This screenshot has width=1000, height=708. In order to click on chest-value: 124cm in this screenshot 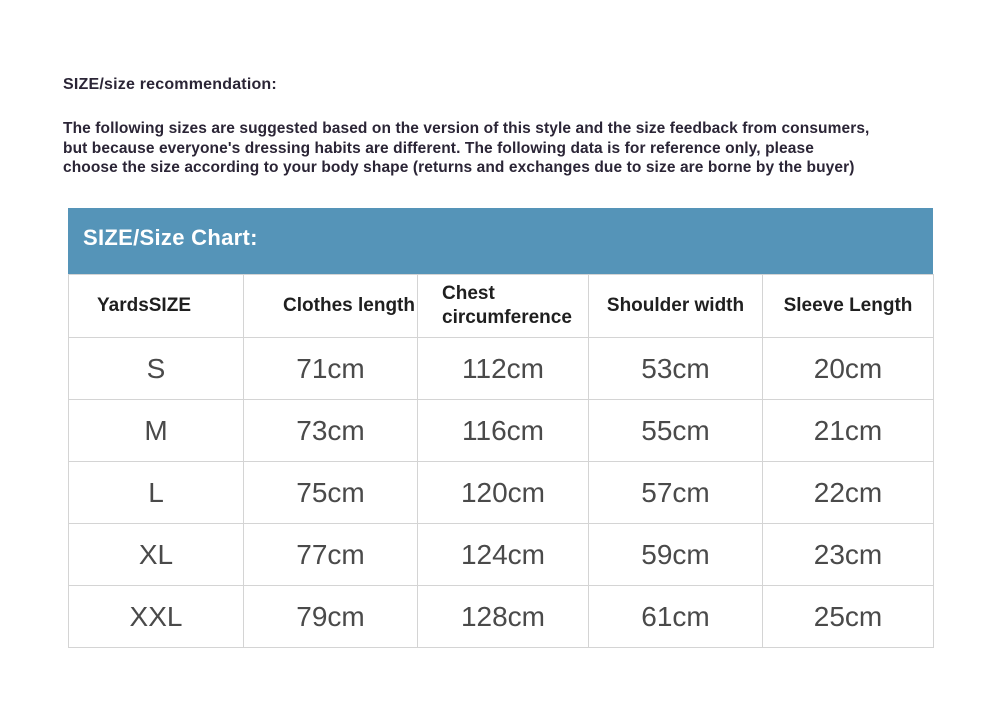, I will do `click(503, 554)`.